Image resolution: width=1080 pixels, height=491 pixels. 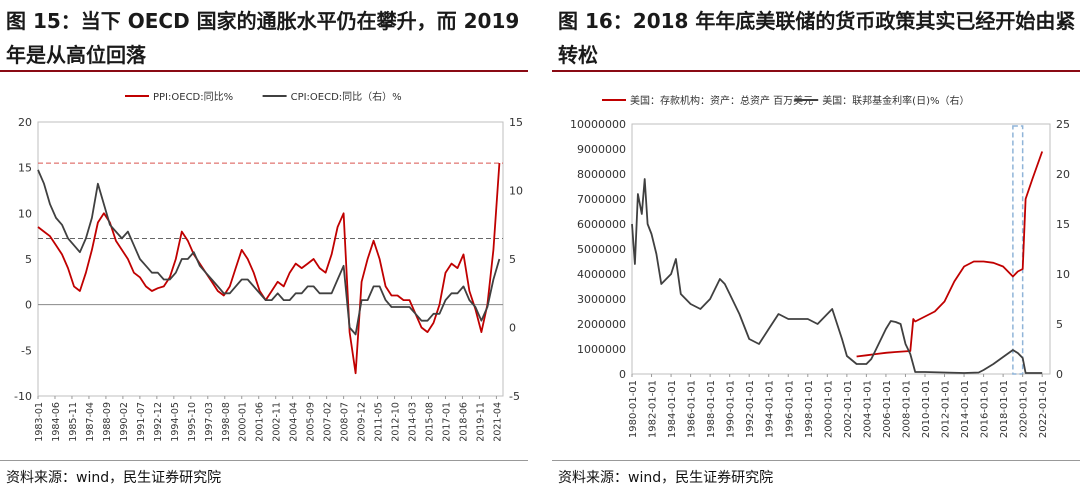 What do you see at coordinates (193, 97) in the screenshot?
I see `legend-label: PPI:OECD:同比%` at bounding box center [193, 97].